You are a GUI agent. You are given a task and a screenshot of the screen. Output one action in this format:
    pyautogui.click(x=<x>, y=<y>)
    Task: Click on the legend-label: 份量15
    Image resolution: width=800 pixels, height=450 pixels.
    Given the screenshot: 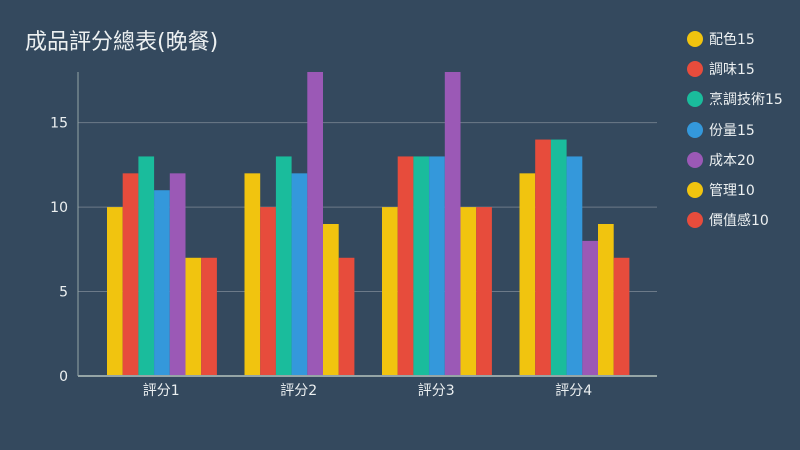 What is the action you would take?
    pyautogui.click(x=732, y=130)
    